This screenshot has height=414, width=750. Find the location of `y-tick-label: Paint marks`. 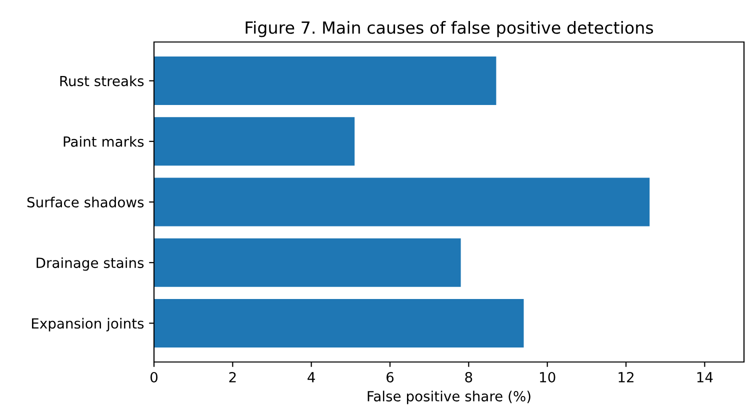

y-tick-label: Paint marks is located at coordinates (104, 141).